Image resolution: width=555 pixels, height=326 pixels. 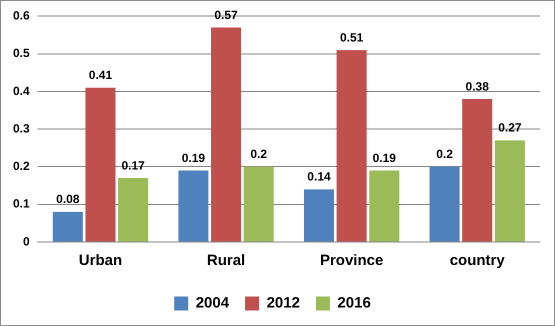 What do you see at coordinates (352, 261) in the screenshot?
I see `x-tick-label: Province` at bounding box center [352, 261].